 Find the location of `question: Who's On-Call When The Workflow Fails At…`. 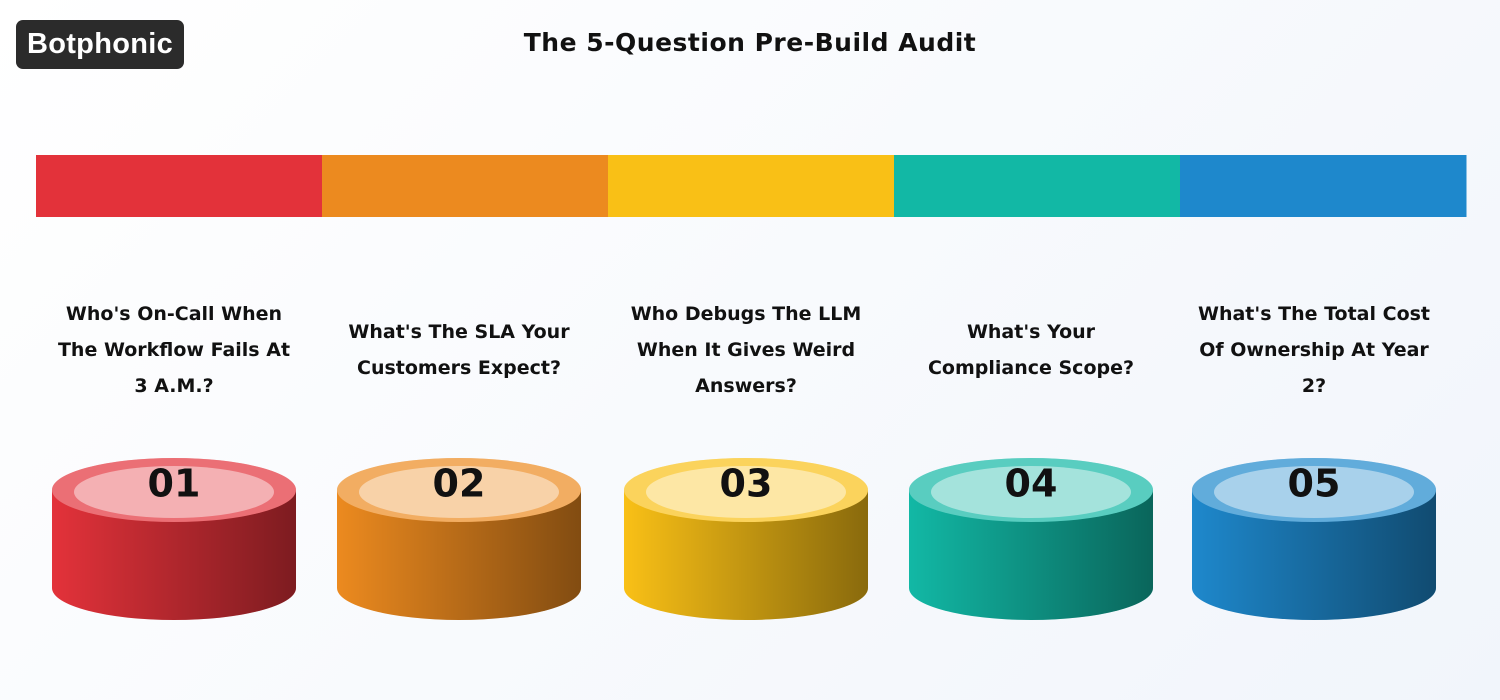

question: Who's On-Call When The Workflow Fails At… is located at coordinates (174, 350).